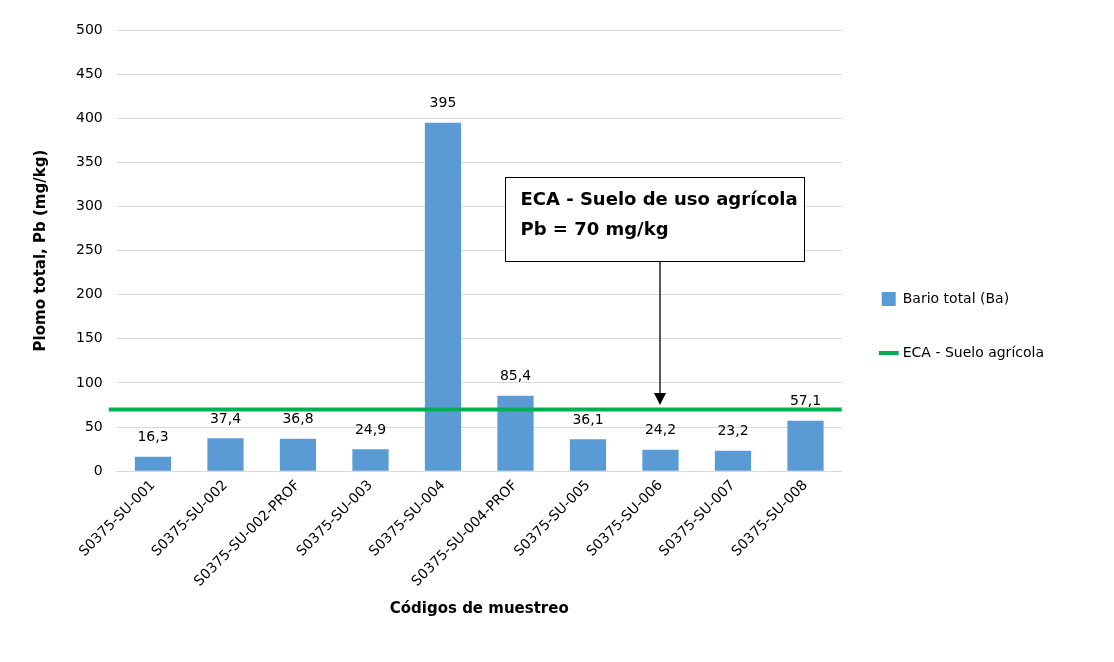 The image size is (1114, 662). I want to click on y-tick-label: 350, so click(89, 160).